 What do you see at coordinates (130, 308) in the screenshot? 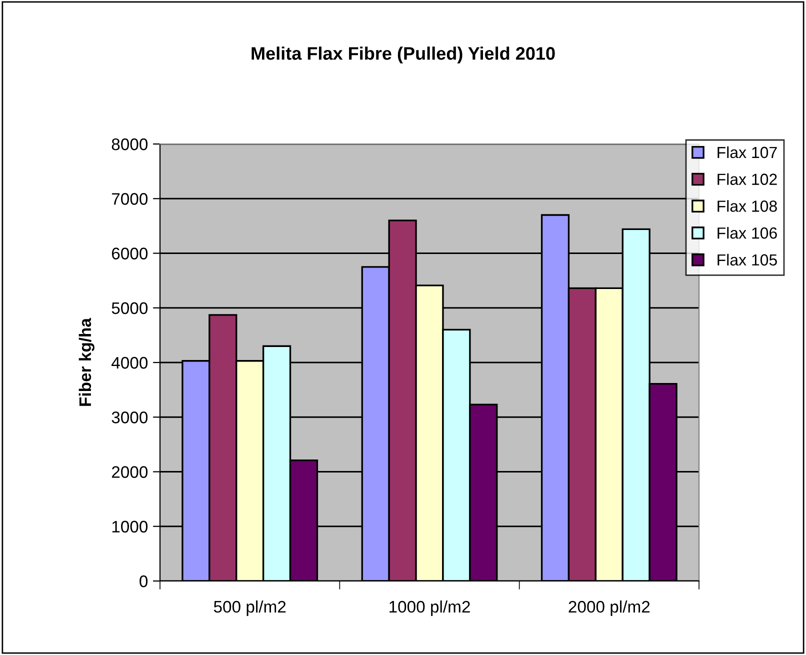
I see `y-tick-label: 5000` at bounding box center [130, 308].